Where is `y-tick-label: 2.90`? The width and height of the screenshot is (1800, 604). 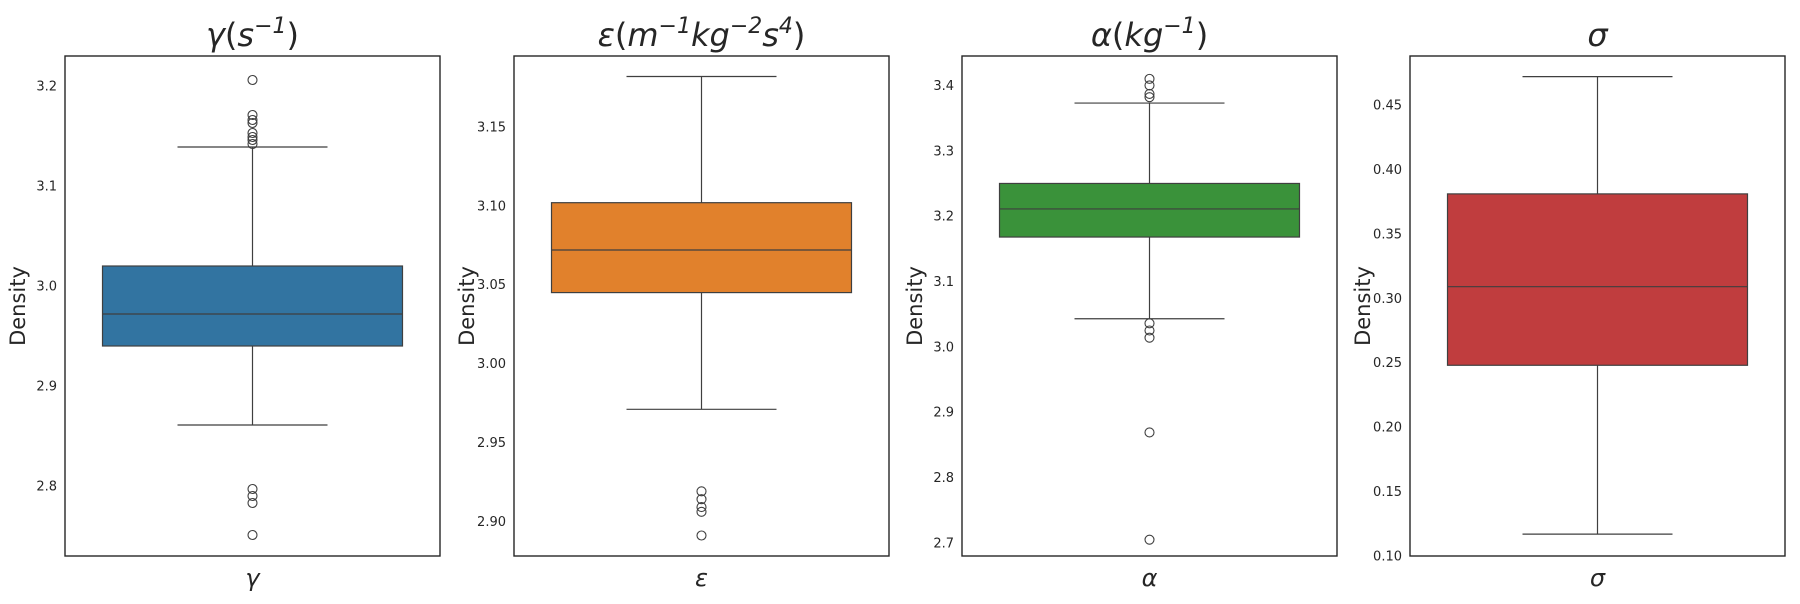
y-tick-label: 2.90 is located at coordinates (491, 522).